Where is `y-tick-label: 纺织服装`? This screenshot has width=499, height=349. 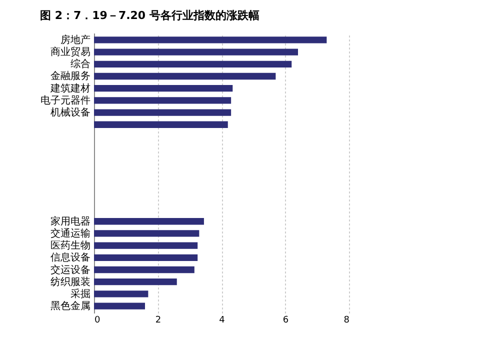
y-tick-label: 纺织服装 is located at coordinates (70, 282).